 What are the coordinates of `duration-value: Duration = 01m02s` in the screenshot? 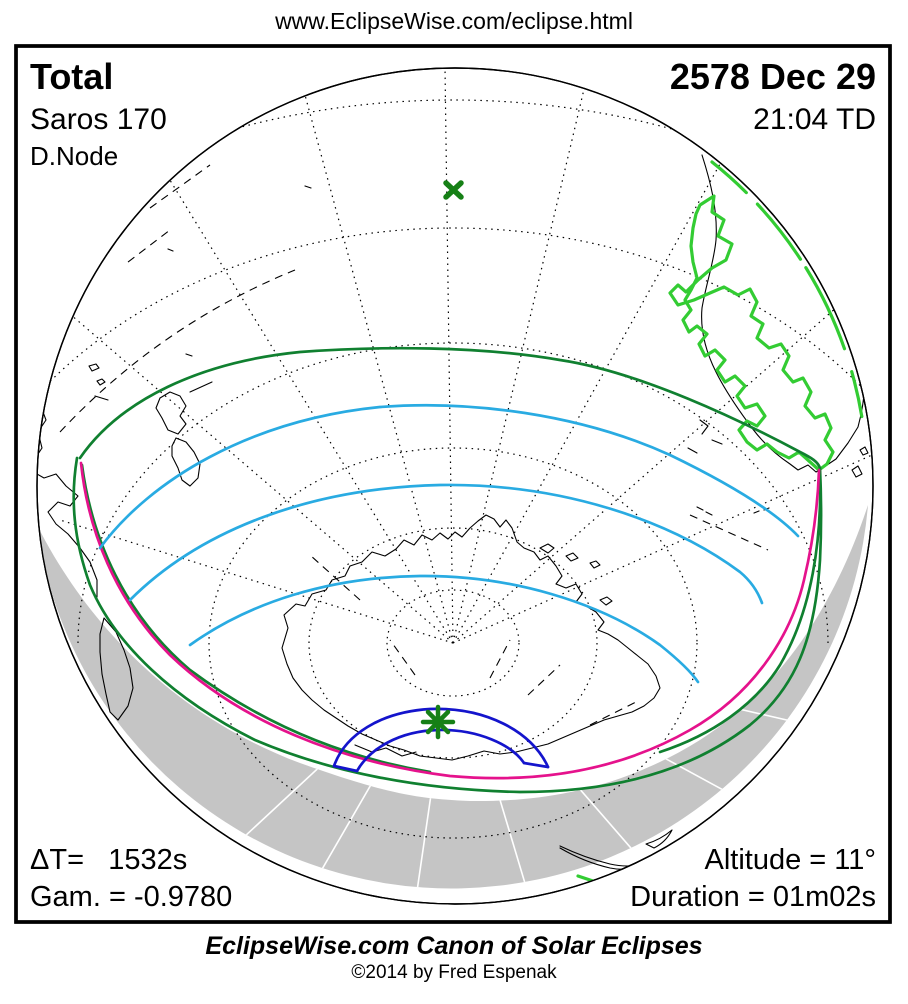 It's located at (753, 897).